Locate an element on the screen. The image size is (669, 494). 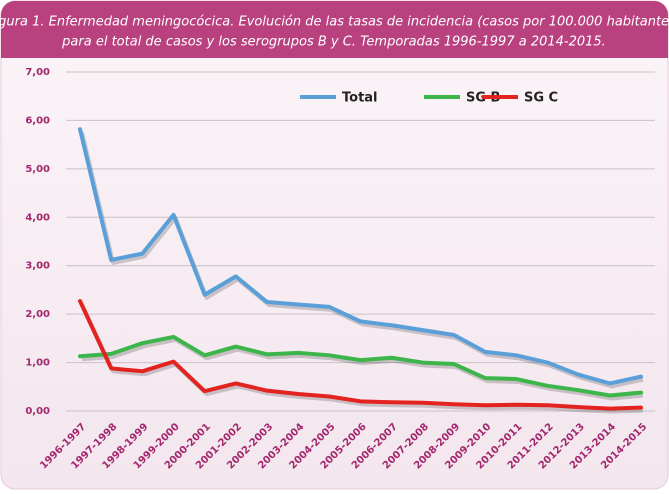
y-tick-label: 1,00 is located at coordinates (37, 363).